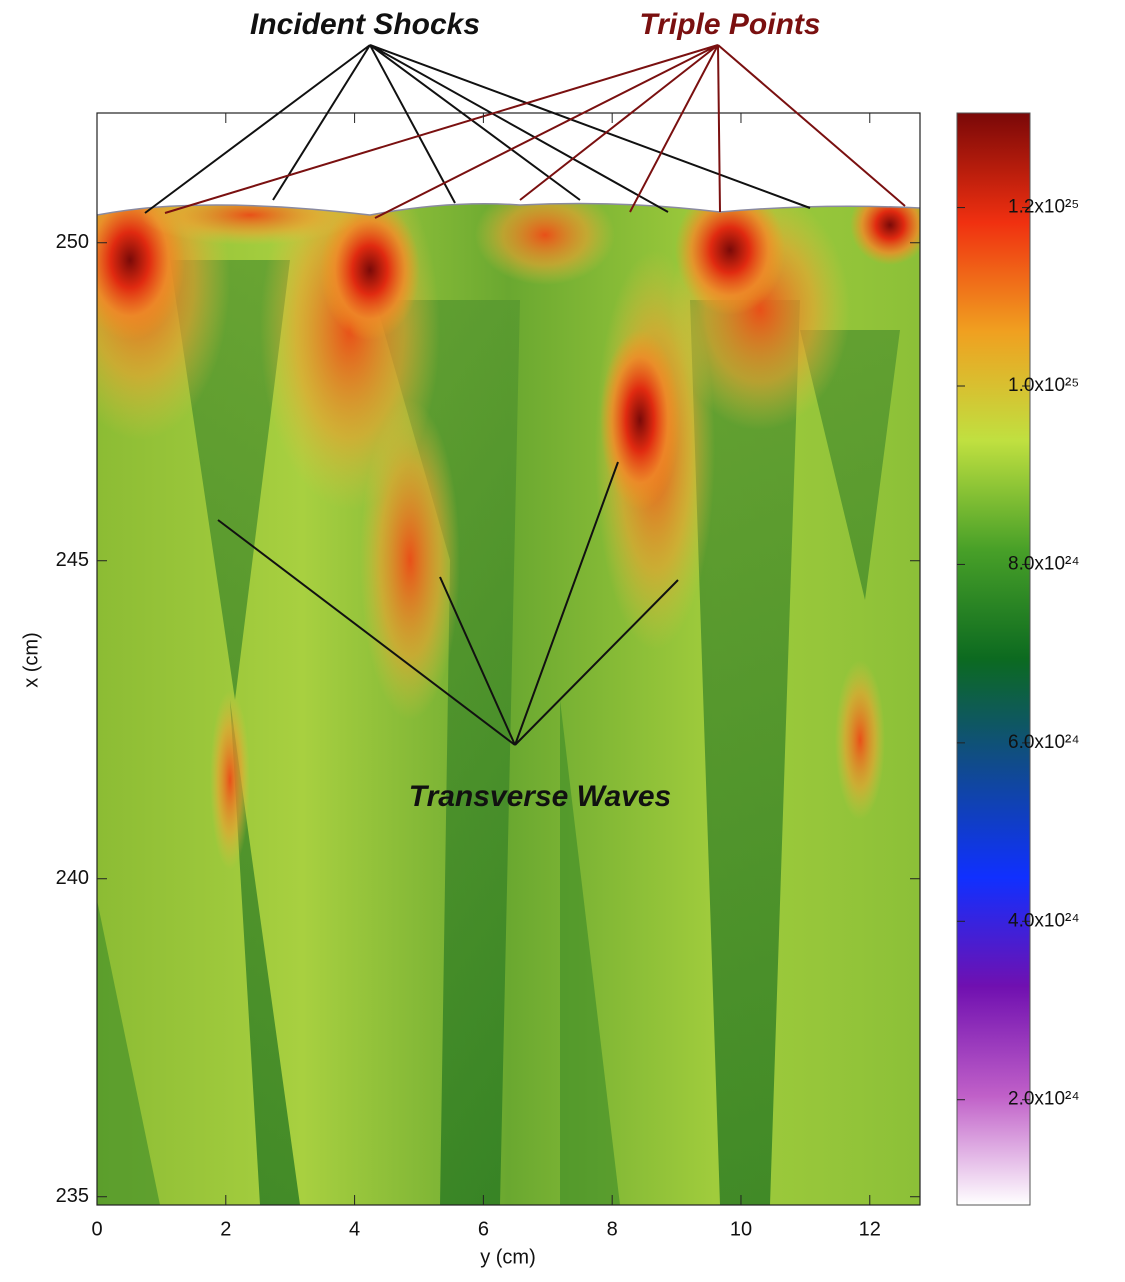 This screenshot has height=1282, width=1125. I want to click on x-axis-label: y (cm), so click(508, 1257).